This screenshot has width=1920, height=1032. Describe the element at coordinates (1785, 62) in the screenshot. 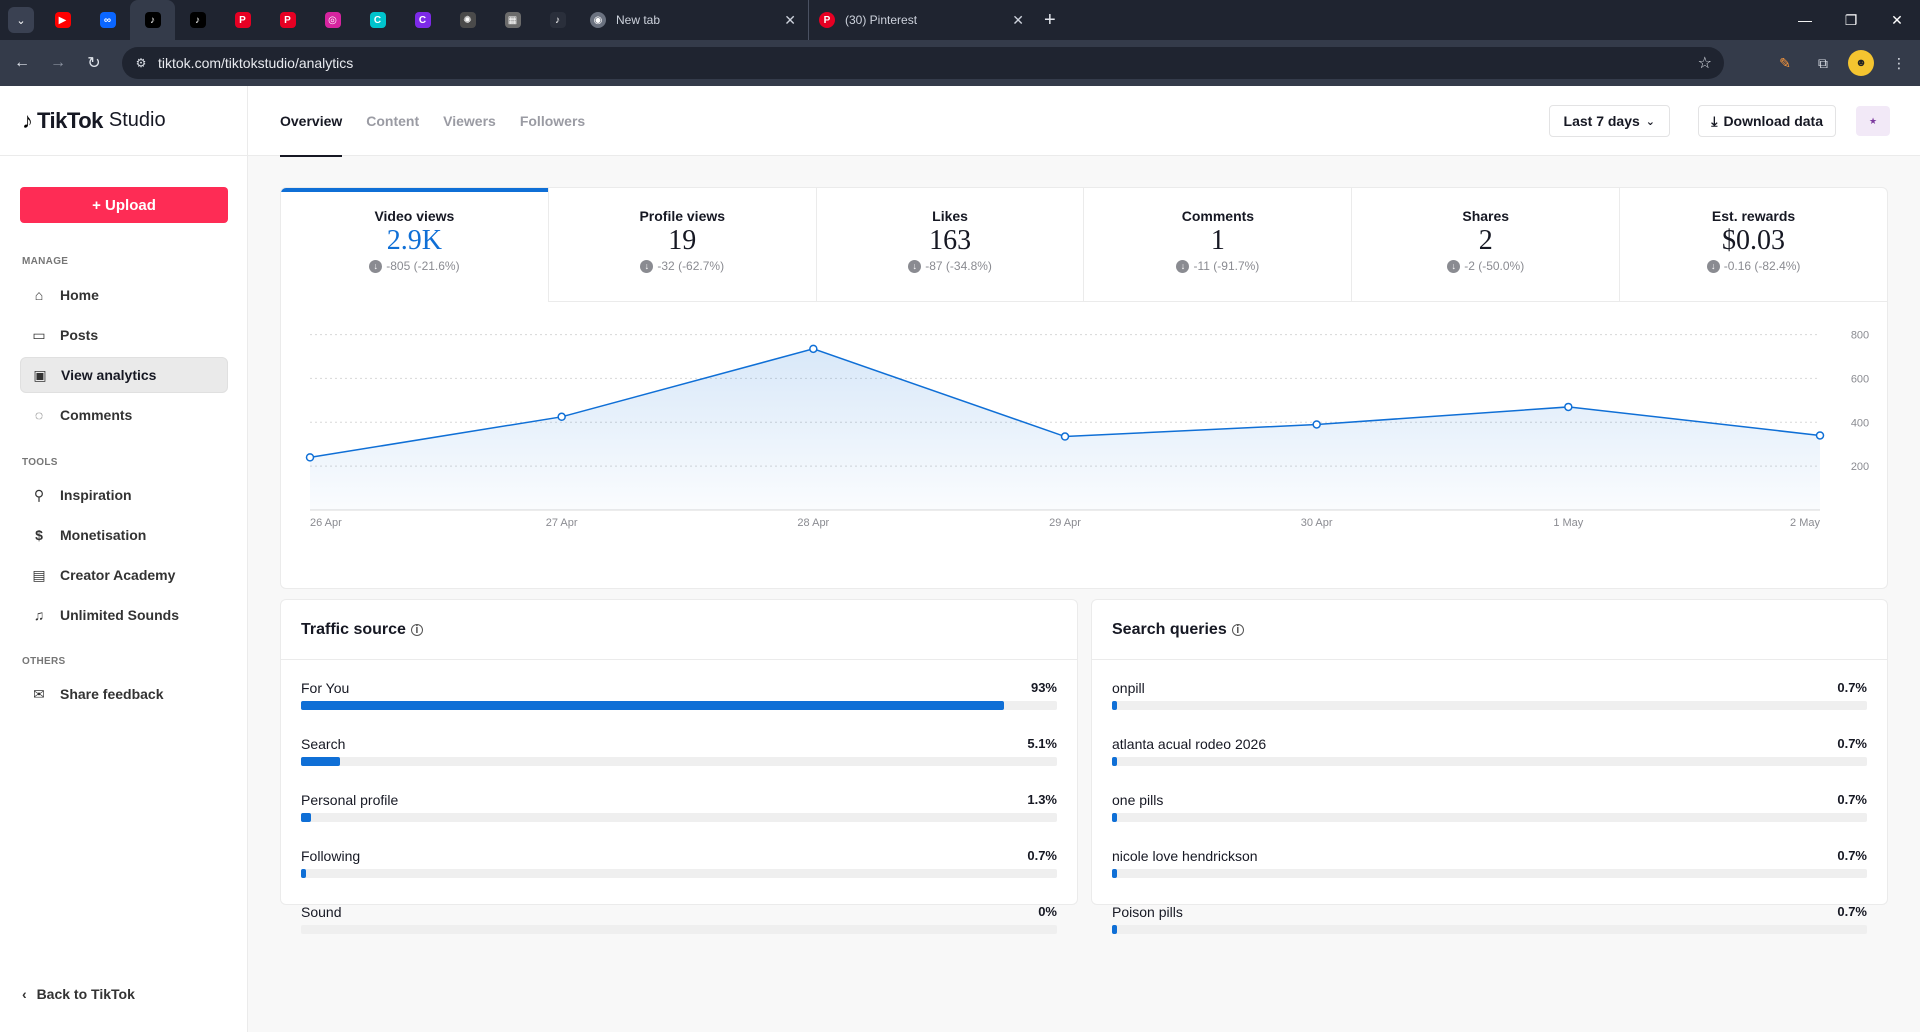

I see `pencil-extension-icon: ✎` at that location.